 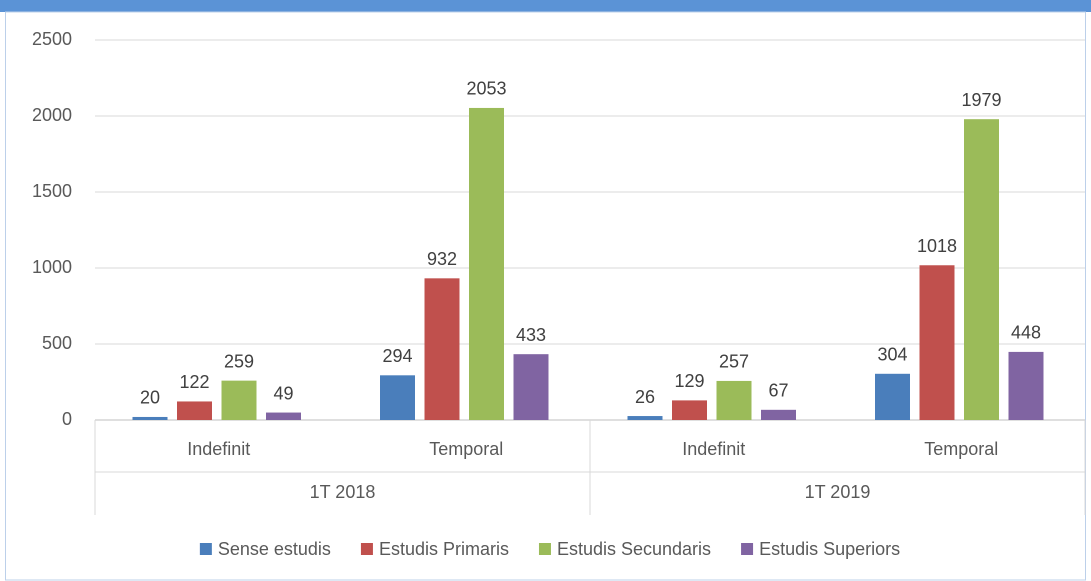 I want to click on y-tick-label: 500, so click(x=57, y=343).